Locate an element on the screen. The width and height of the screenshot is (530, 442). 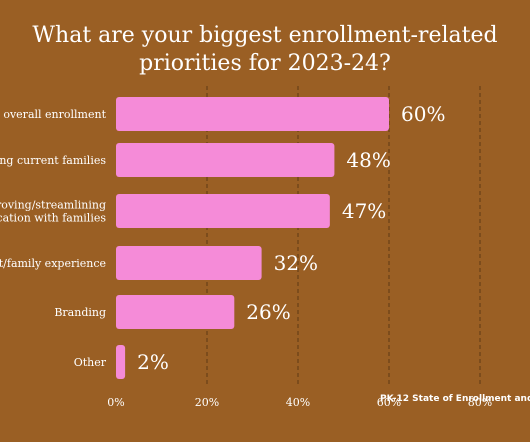
chart-title-line-2: priorities for 2023-24? is located at coordinates (265, 63).